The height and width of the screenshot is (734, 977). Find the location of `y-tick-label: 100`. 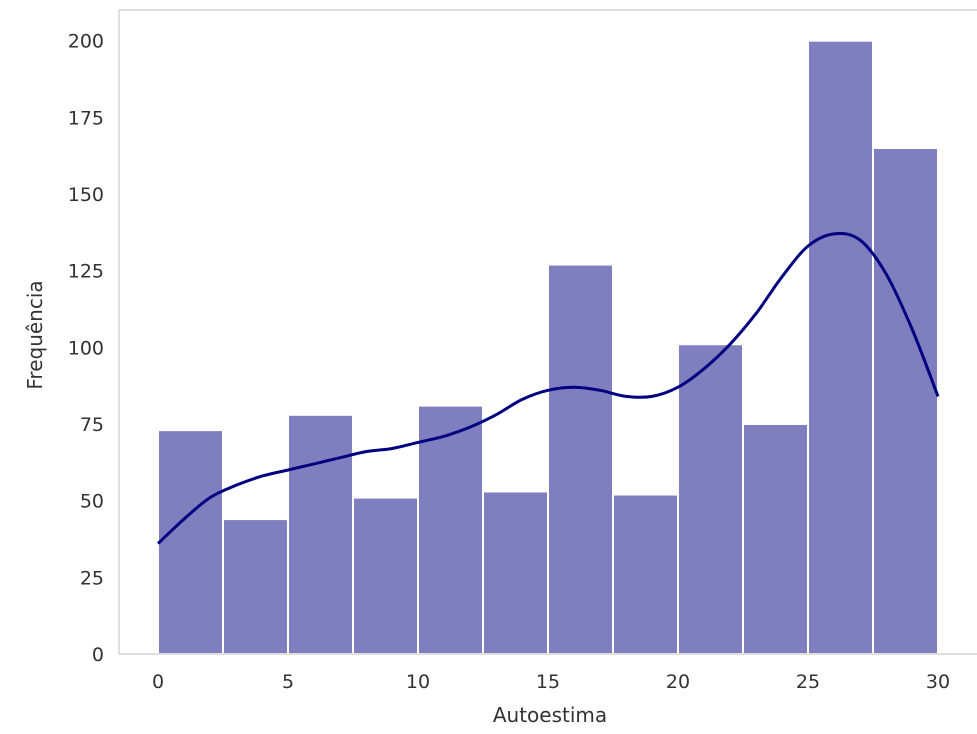

y-tick-label: 100 is located at coordinates (86, 348).